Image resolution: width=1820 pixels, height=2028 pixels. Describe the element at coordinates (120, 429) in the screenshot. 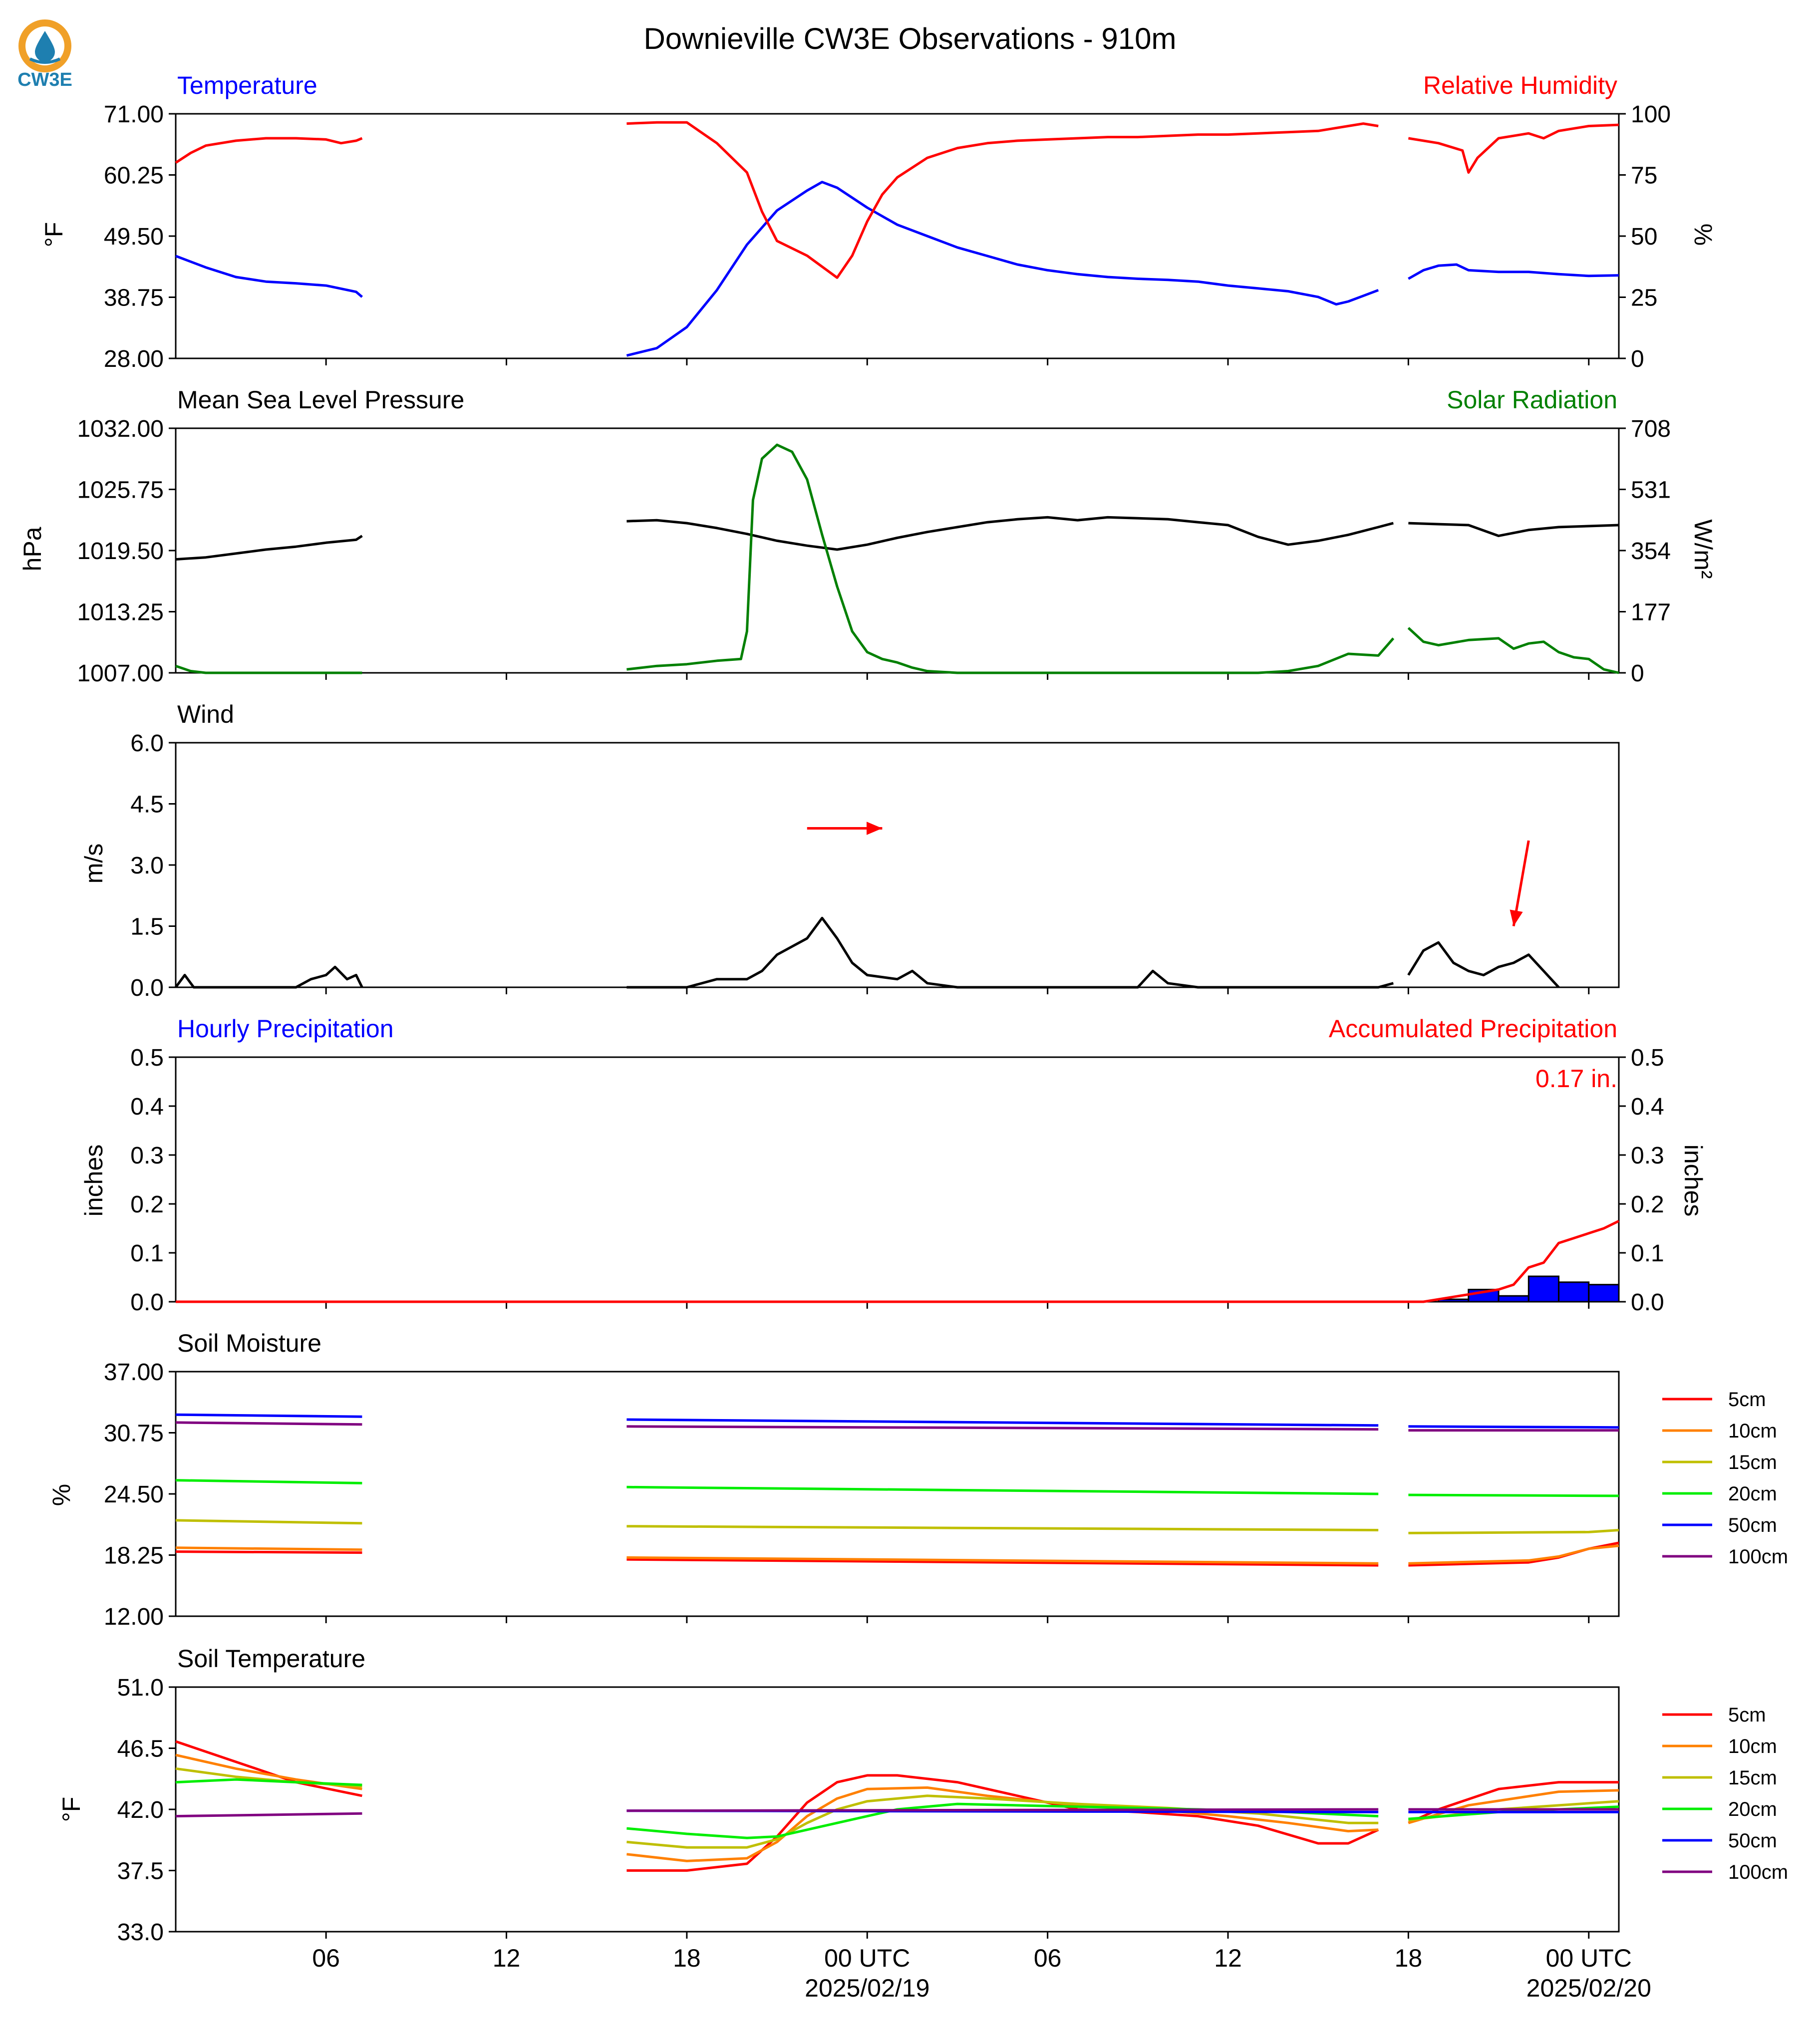

I see `y-tick-label: 1032.00` at that location.